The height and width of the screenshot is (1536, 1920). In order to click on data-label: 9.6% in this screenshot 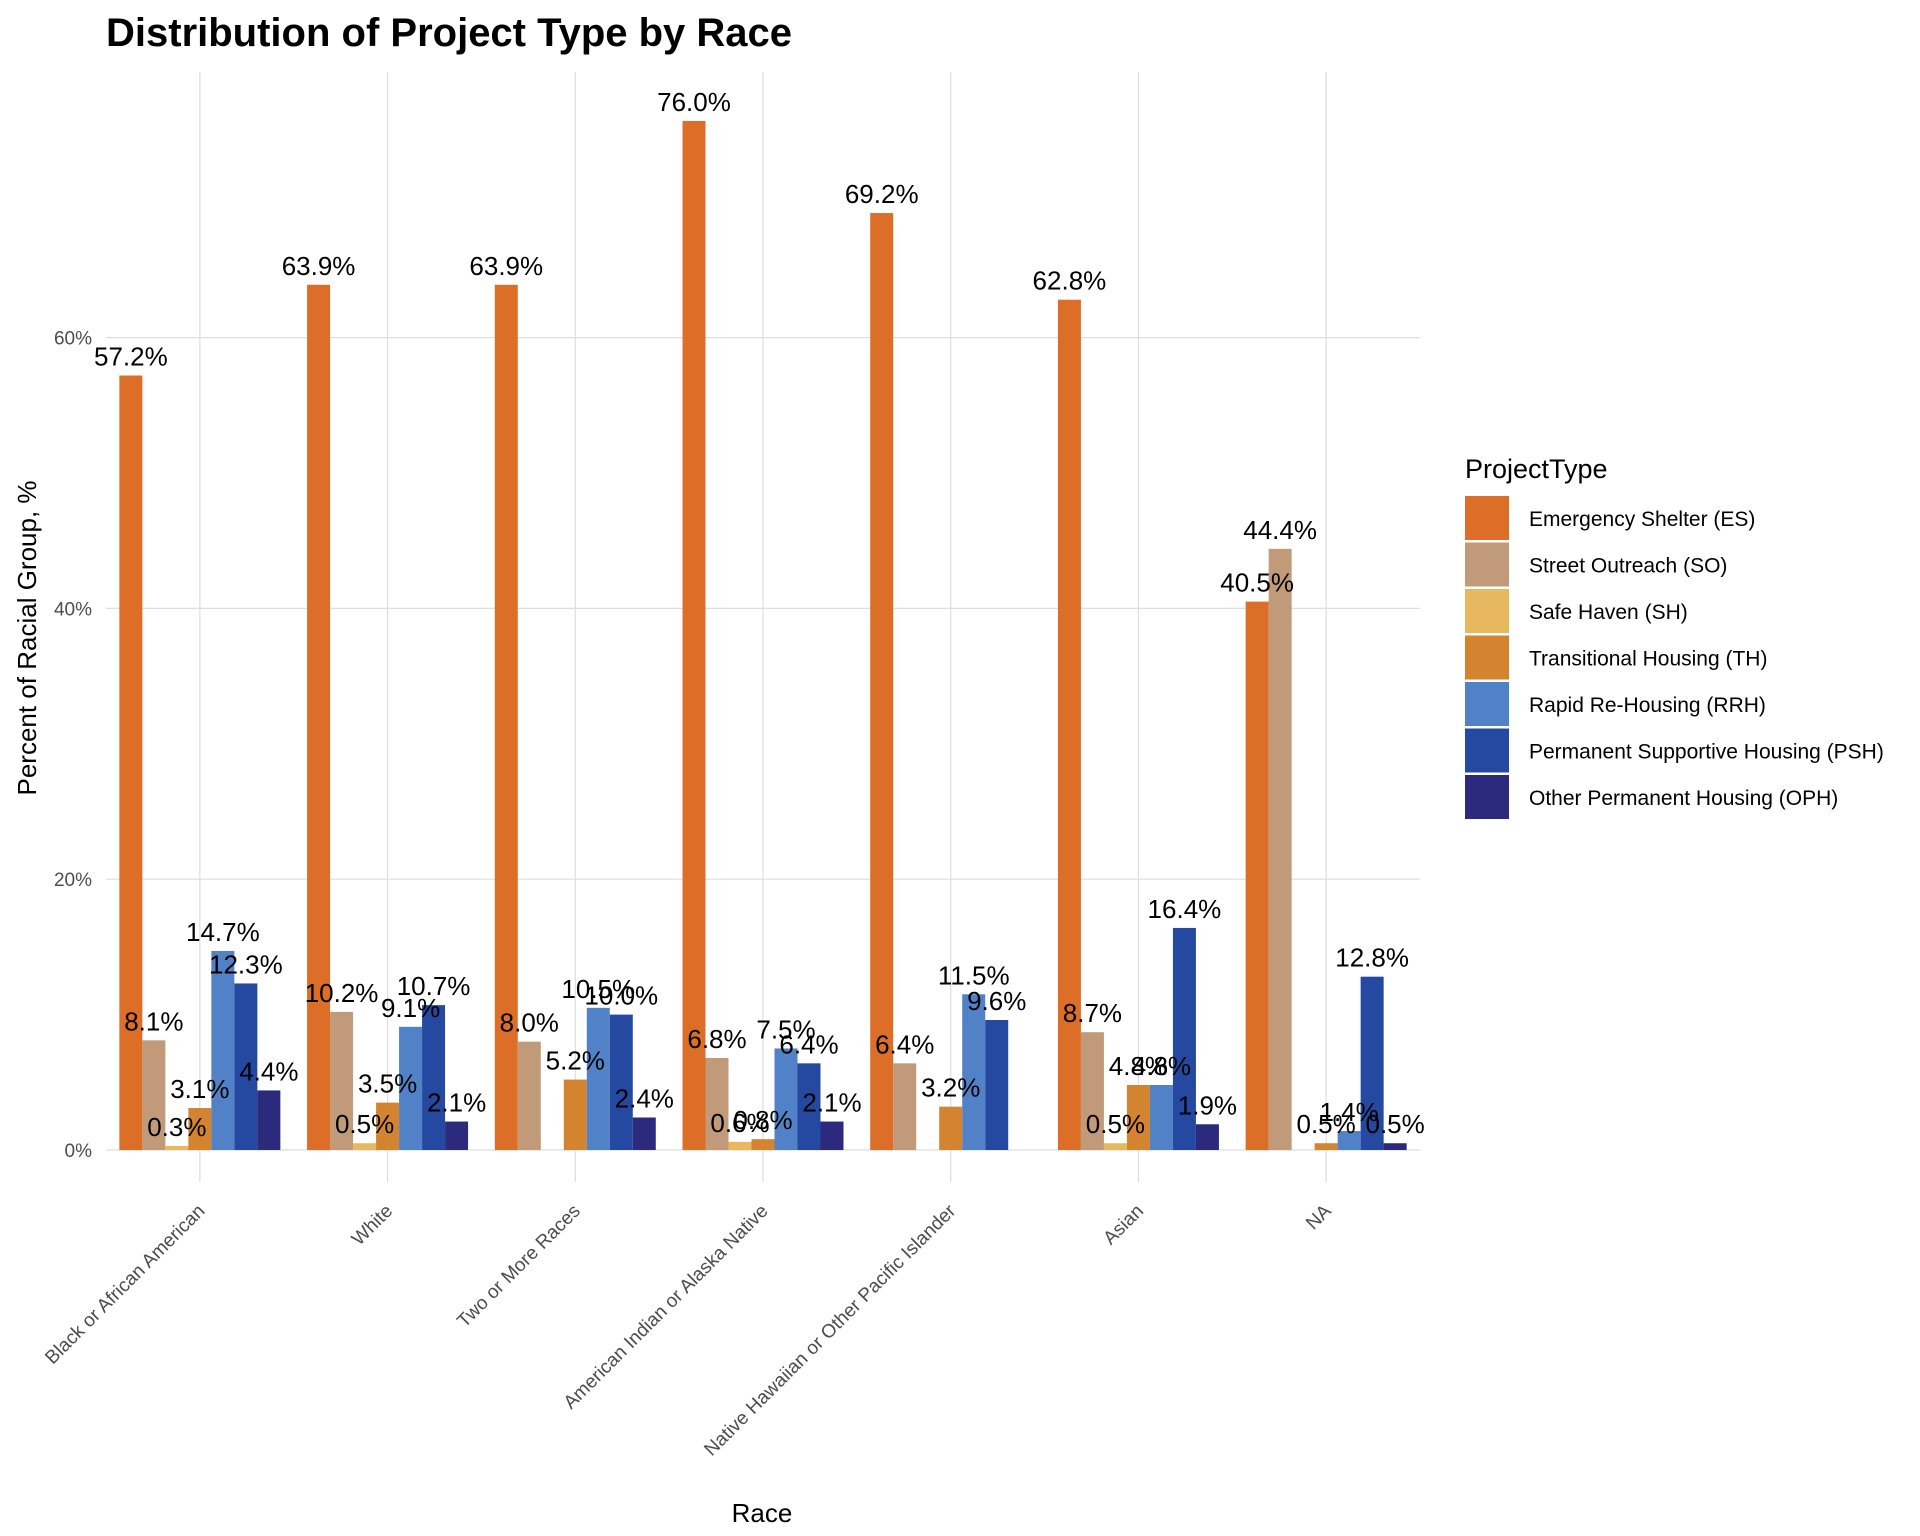, I will do `click(996, 1001)`.